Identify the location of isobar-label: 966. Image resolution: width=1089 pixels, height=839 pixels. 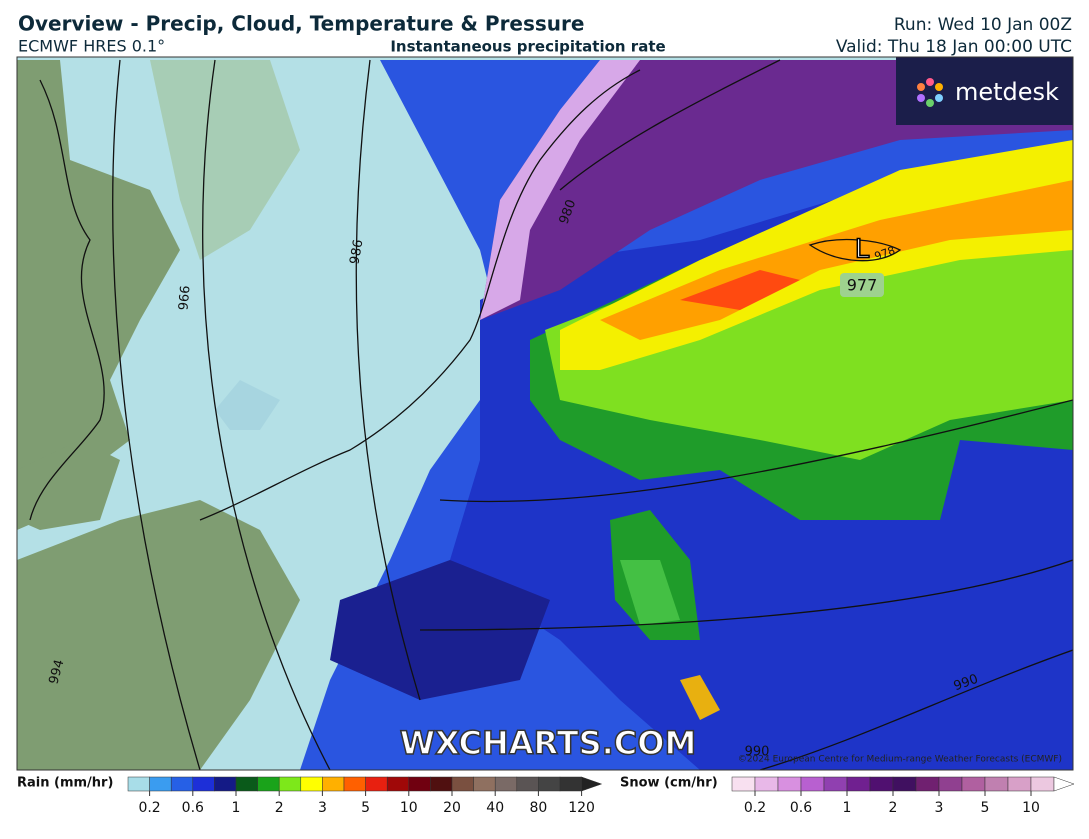
(184, 298).